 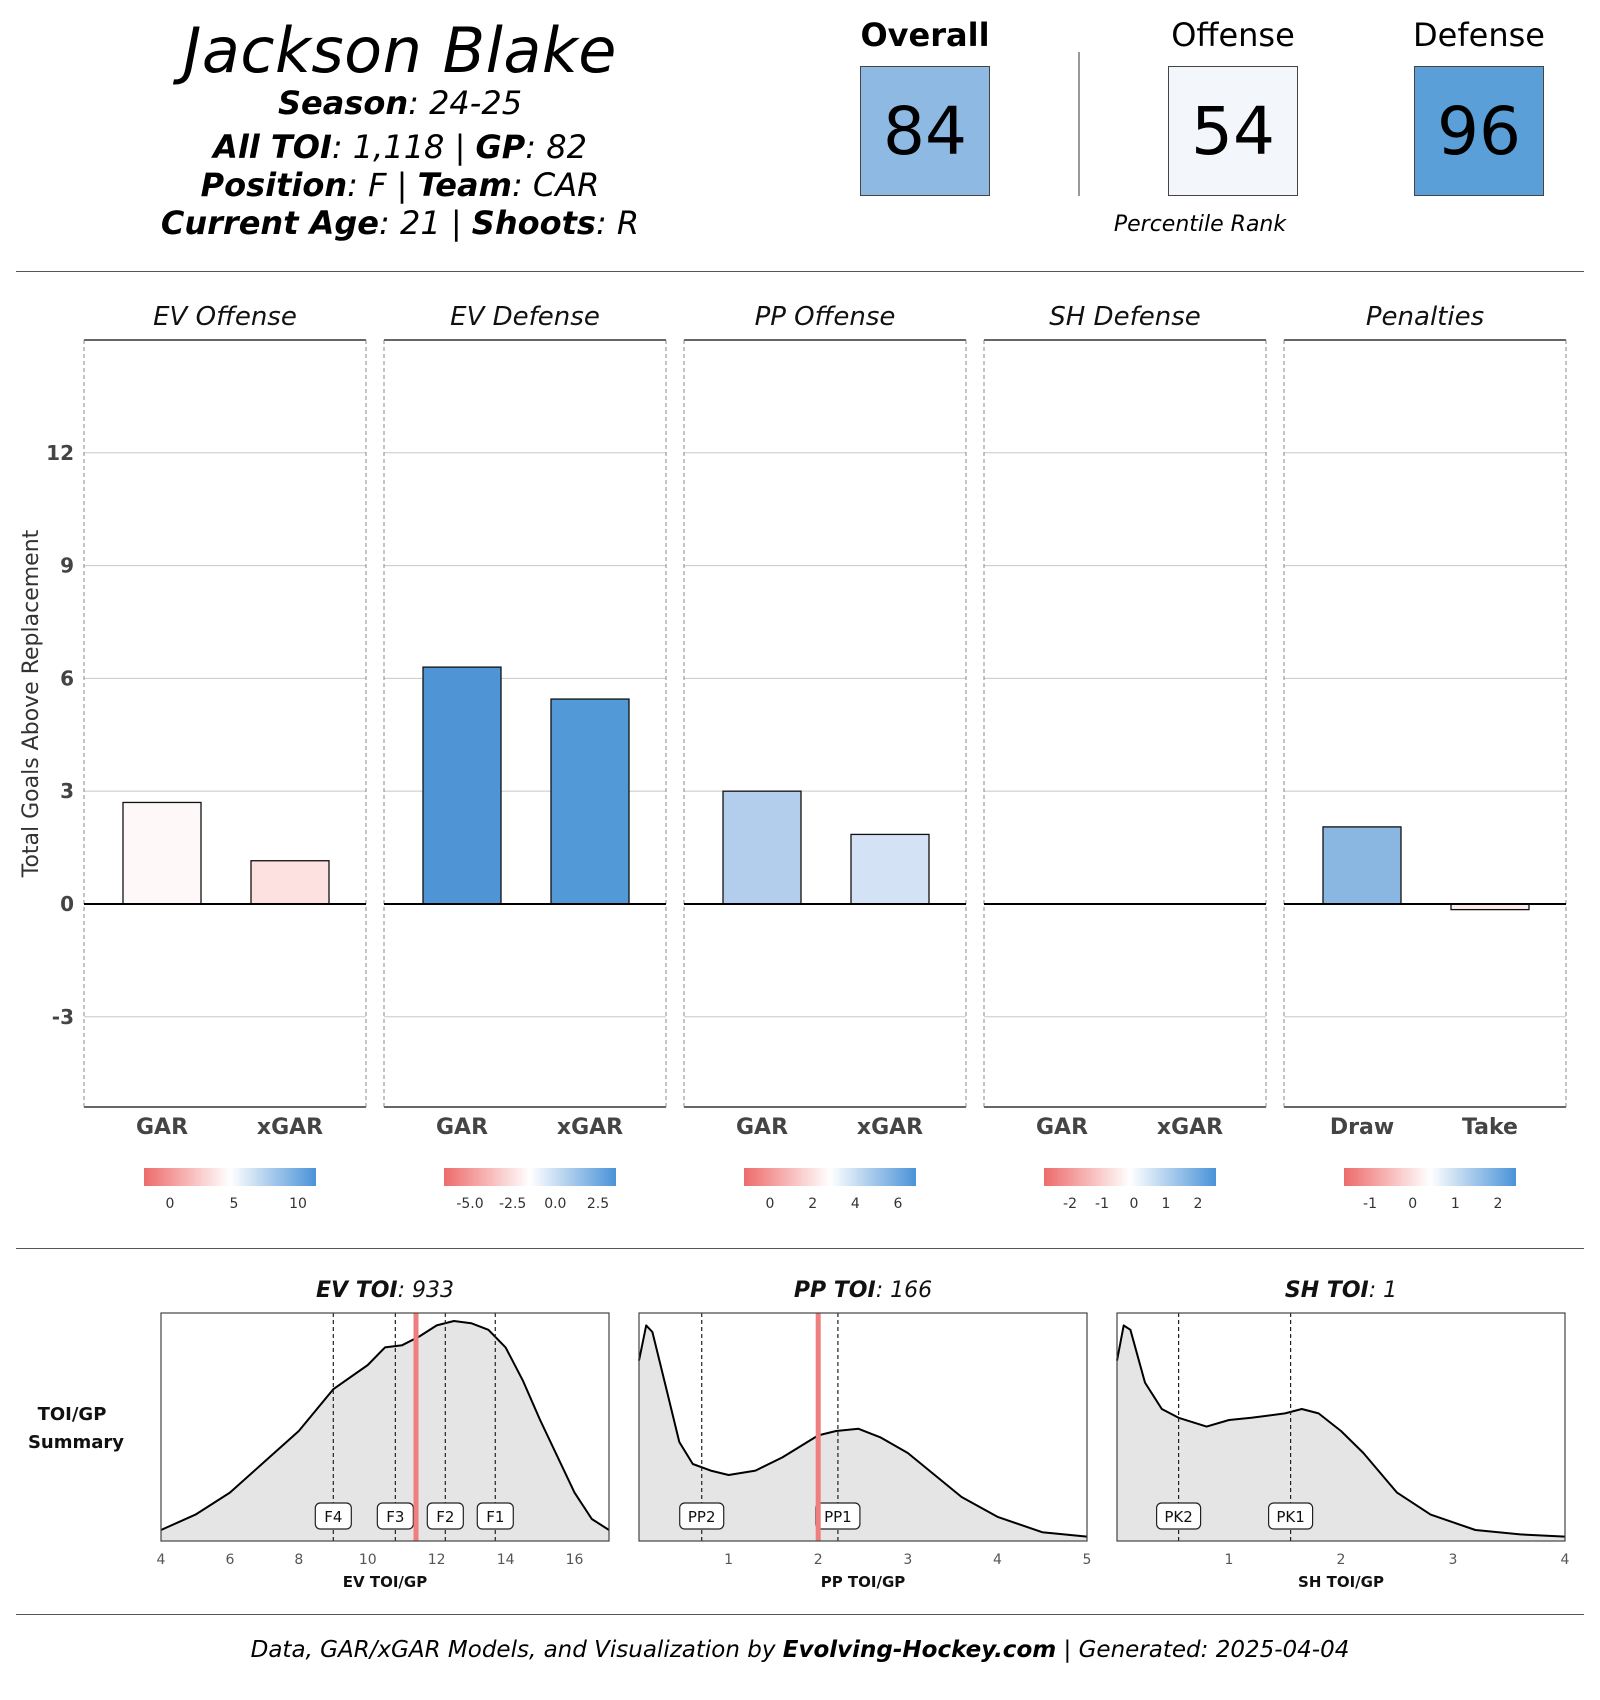 What do you see at coordinates (566, 185) in the screenshot?
I see `team-value: CAR` at bounding box center [566, 185].